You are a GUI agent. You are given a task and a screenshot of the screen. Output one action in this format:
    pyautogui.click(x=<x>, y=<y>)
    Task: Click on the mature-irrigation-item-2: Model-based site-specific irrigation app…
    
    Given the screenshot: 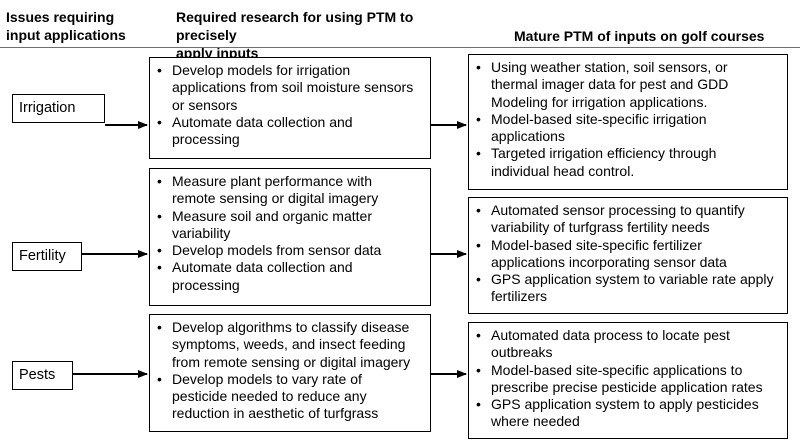 What is the action you would take?
    pyautogui.click(x=627, y=128)
    